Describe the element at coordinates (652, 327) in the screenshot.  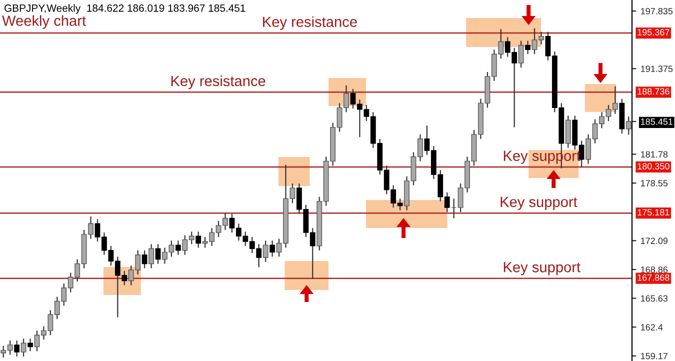
I see `y-tick-label: 162.4` at that location.